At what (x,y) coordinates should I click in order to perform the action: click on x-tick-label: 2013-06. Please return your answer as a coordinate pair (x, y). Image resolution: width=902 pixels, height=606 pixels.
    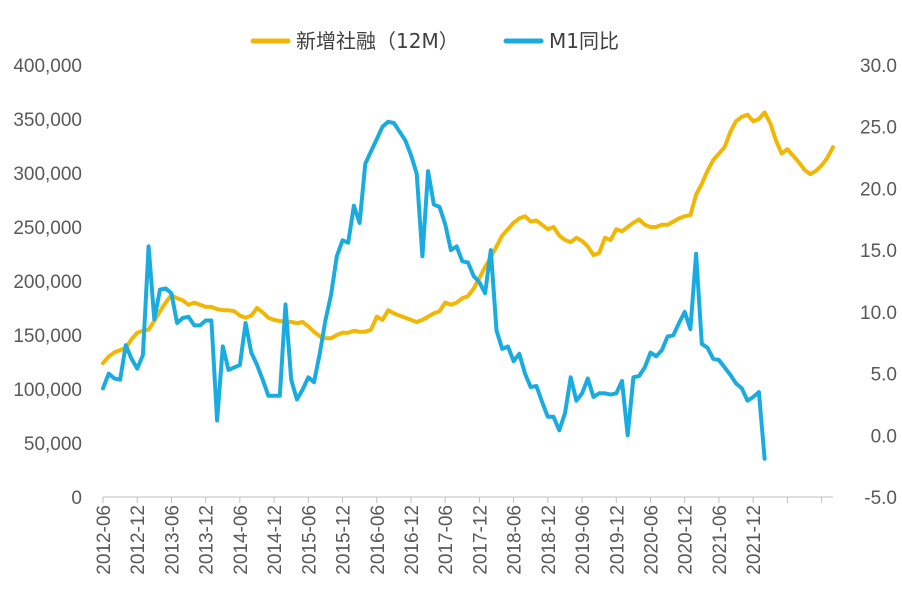
    Looking at the image, I should click on (172, 540).